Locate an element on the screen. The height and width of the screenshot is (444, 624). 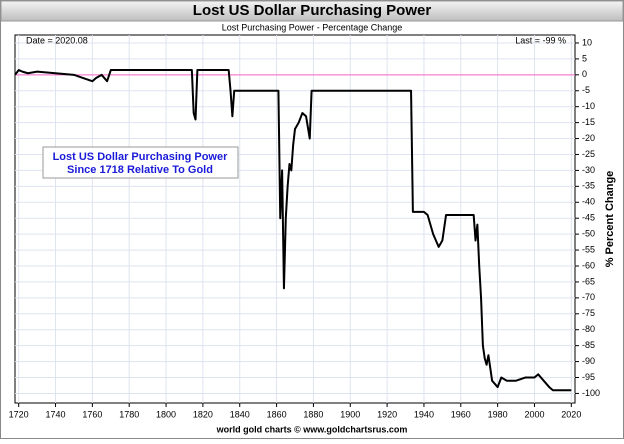
y-tick-label: 10 is located at coordinates (587, 42).